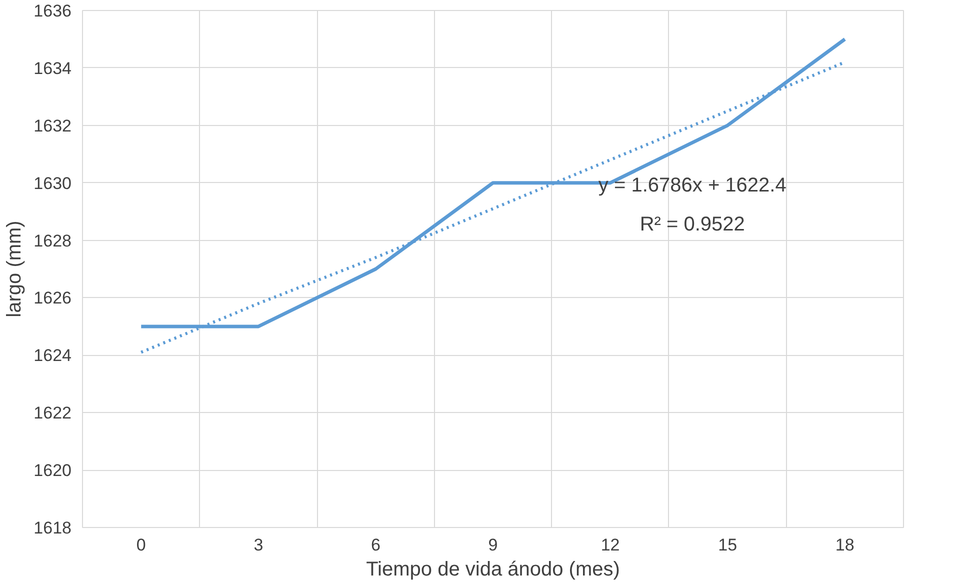  Describe the element at coordinates (493, 545) in the screenshot. I see `x-tick-label: 9` at that location.